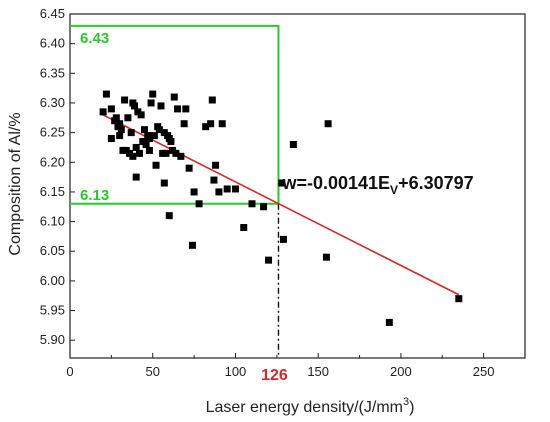 Image resolution: width=550 pixels, height=422 pixels. What do you see at coordinates (52, 132) in the screenshot?
I see `y-tick-label: 6.25` at bounding box center [52, 132].